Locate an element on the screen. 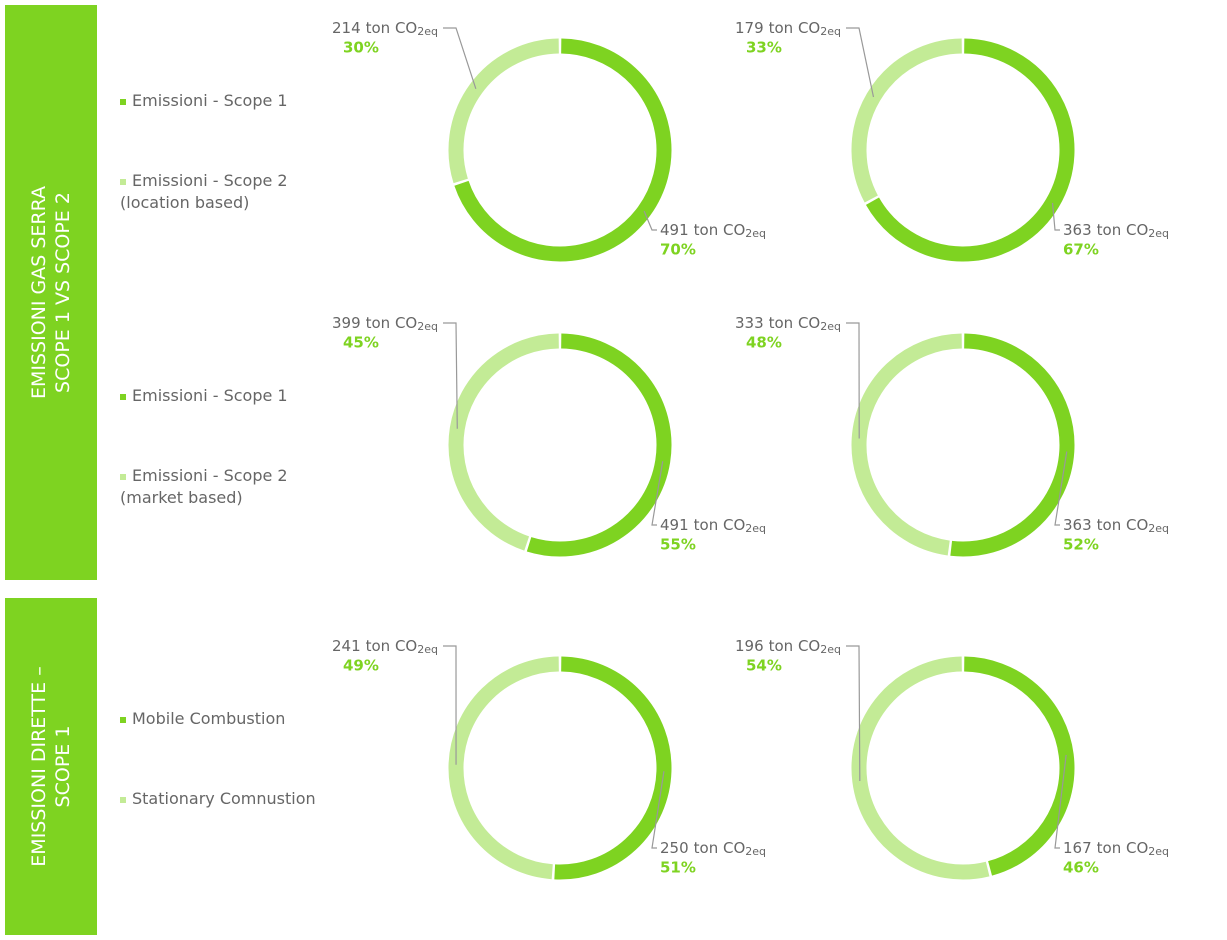  ton-label: 196 ton CO2eq is located at coordinates (788, 647).